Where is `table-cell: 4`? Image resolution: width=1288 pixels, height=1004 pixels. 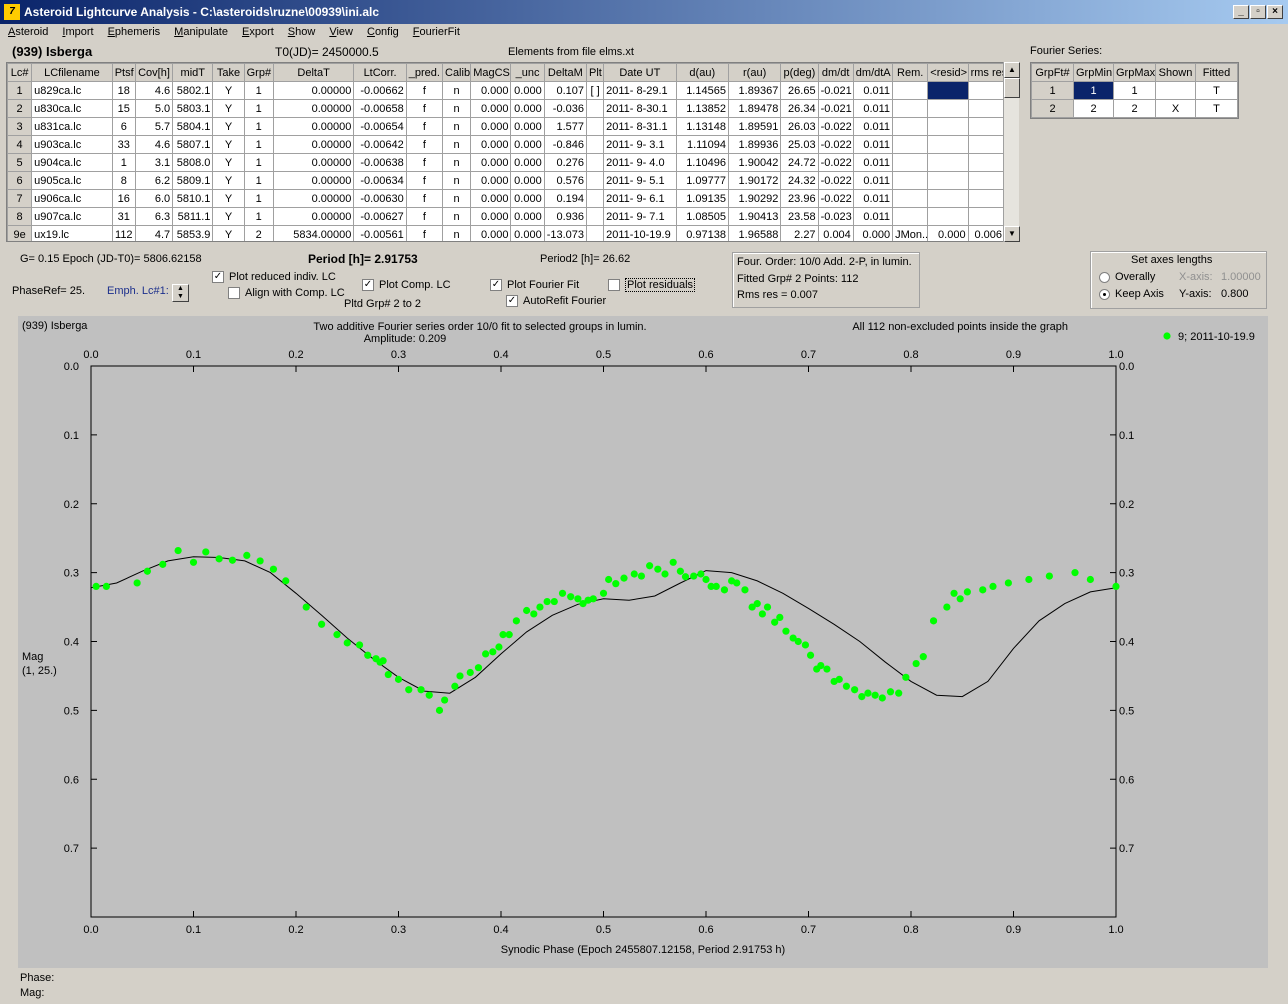 table-cell: 4 is located at coordinates (20, 144).